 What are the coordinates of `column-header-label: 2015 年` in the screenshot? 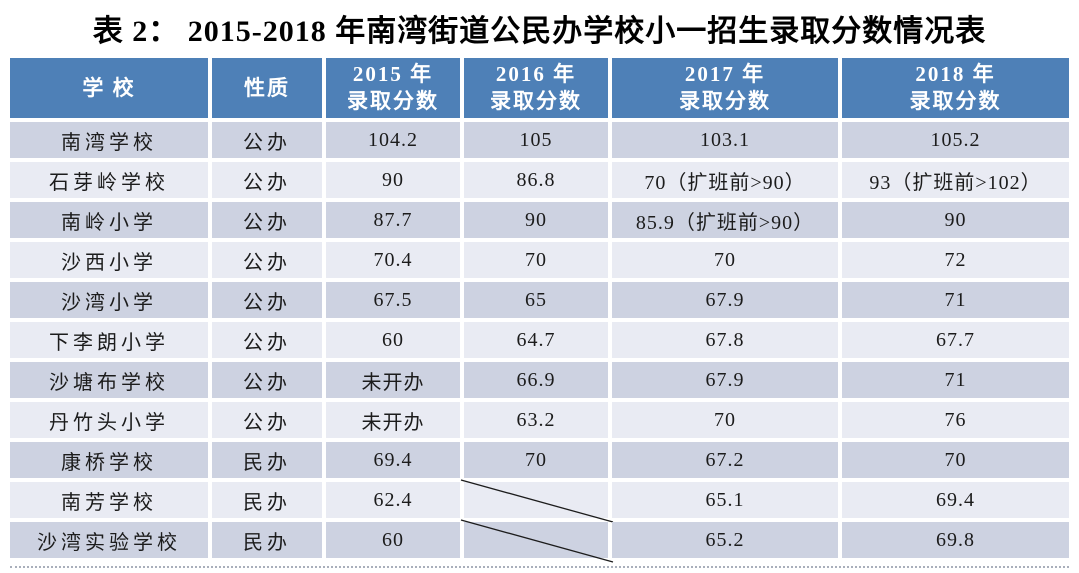 It's located at (393, 74).